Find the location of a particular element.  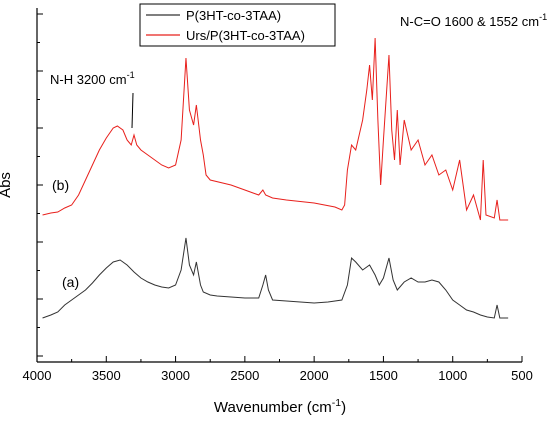

annotation: N-H 3200 cm-1 is located at coordinates (92, 78).